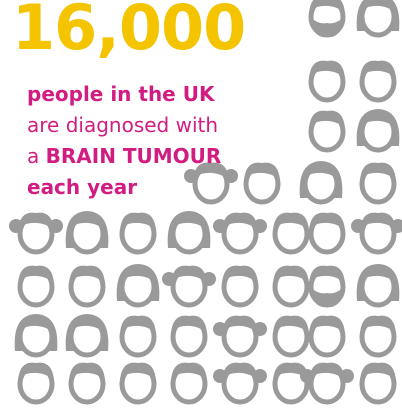 This screenshot has width=402, height=410. Describe the element at coordinates (82, 187) in the screenshot. I see `headline-line-4: each year` at that location.